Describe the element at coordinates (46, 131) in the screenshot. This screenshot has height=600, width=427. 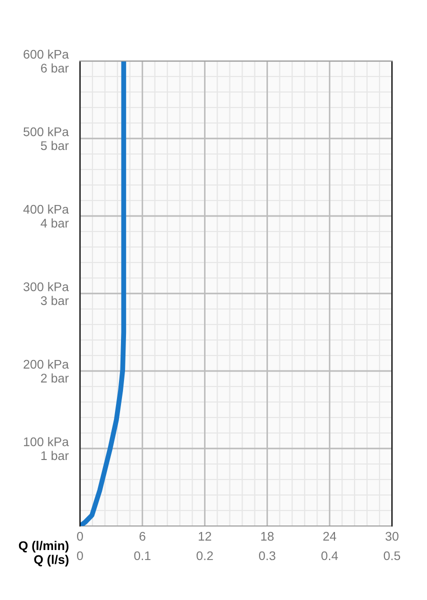
I see `y-tick-label: 500 kPa` at that location.